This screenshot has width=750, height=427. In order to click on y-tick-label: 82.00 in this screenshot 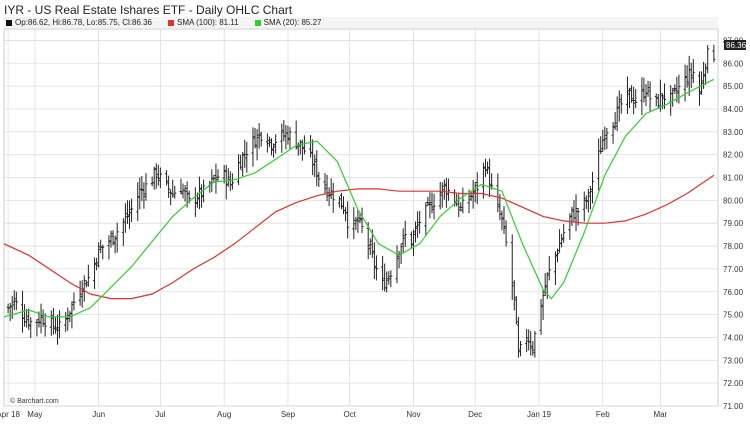, I will do `click(733, 155)`.